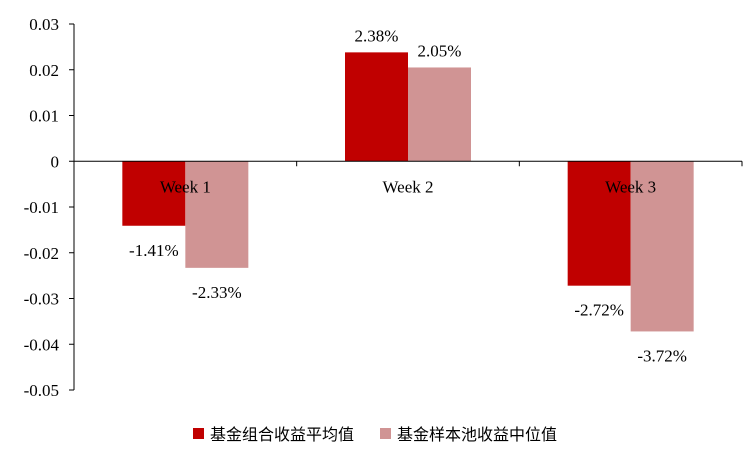 The width and height of the screenshot is (750, 456). I want to click on y-tick-label: -0.02, so click(41, 253).